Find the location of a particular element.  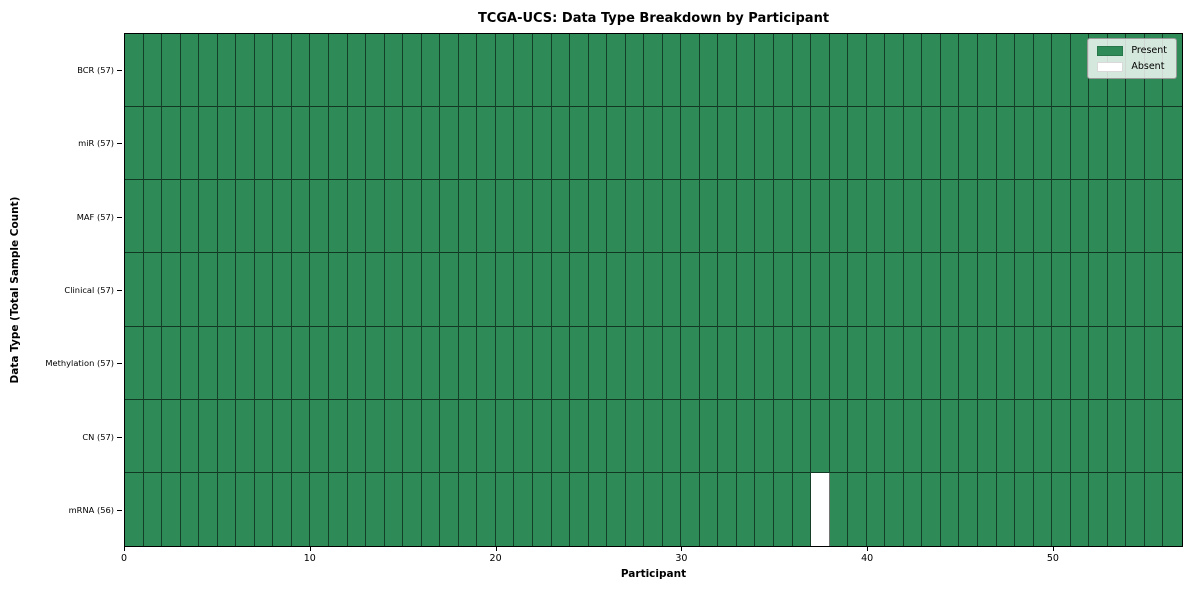

ytick-label-miR: miR (57) is located at coordinates (96, 143).